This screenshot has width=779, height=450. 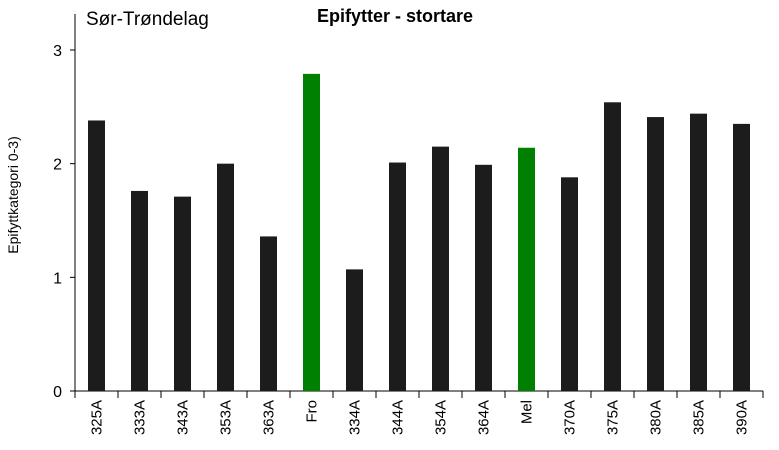 I want to click on y-axis-label: Epifyttkategori 0-3), so click(x=13, y=195).